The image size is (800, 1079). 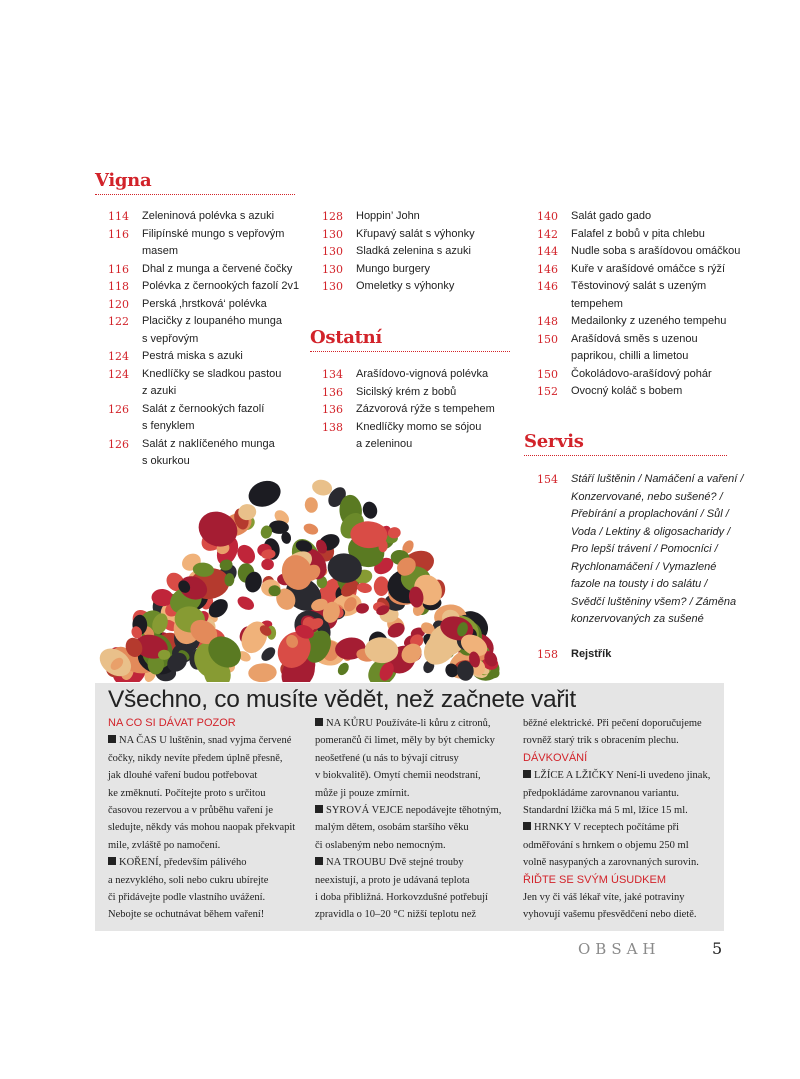 What do you see at coordinates (405, 286) in the screenshot?
I see `toc-entry-title: Omeletky s výhonky` at bounding box center [405, 286].